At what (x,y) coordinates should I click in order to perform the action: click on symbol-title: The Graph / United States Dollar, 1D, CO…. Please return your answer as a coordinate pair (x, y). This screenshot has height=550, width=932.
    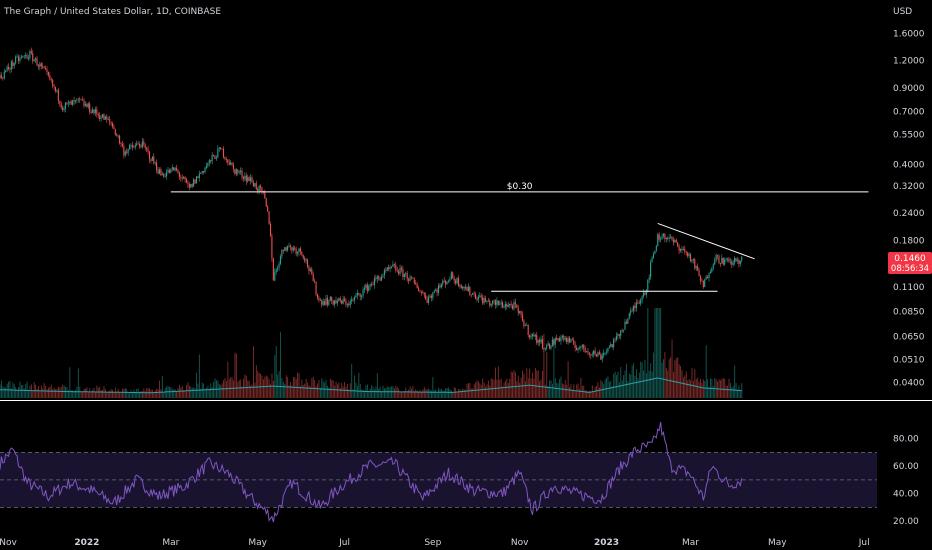
    Looking at the image, I should click on (112, 12).